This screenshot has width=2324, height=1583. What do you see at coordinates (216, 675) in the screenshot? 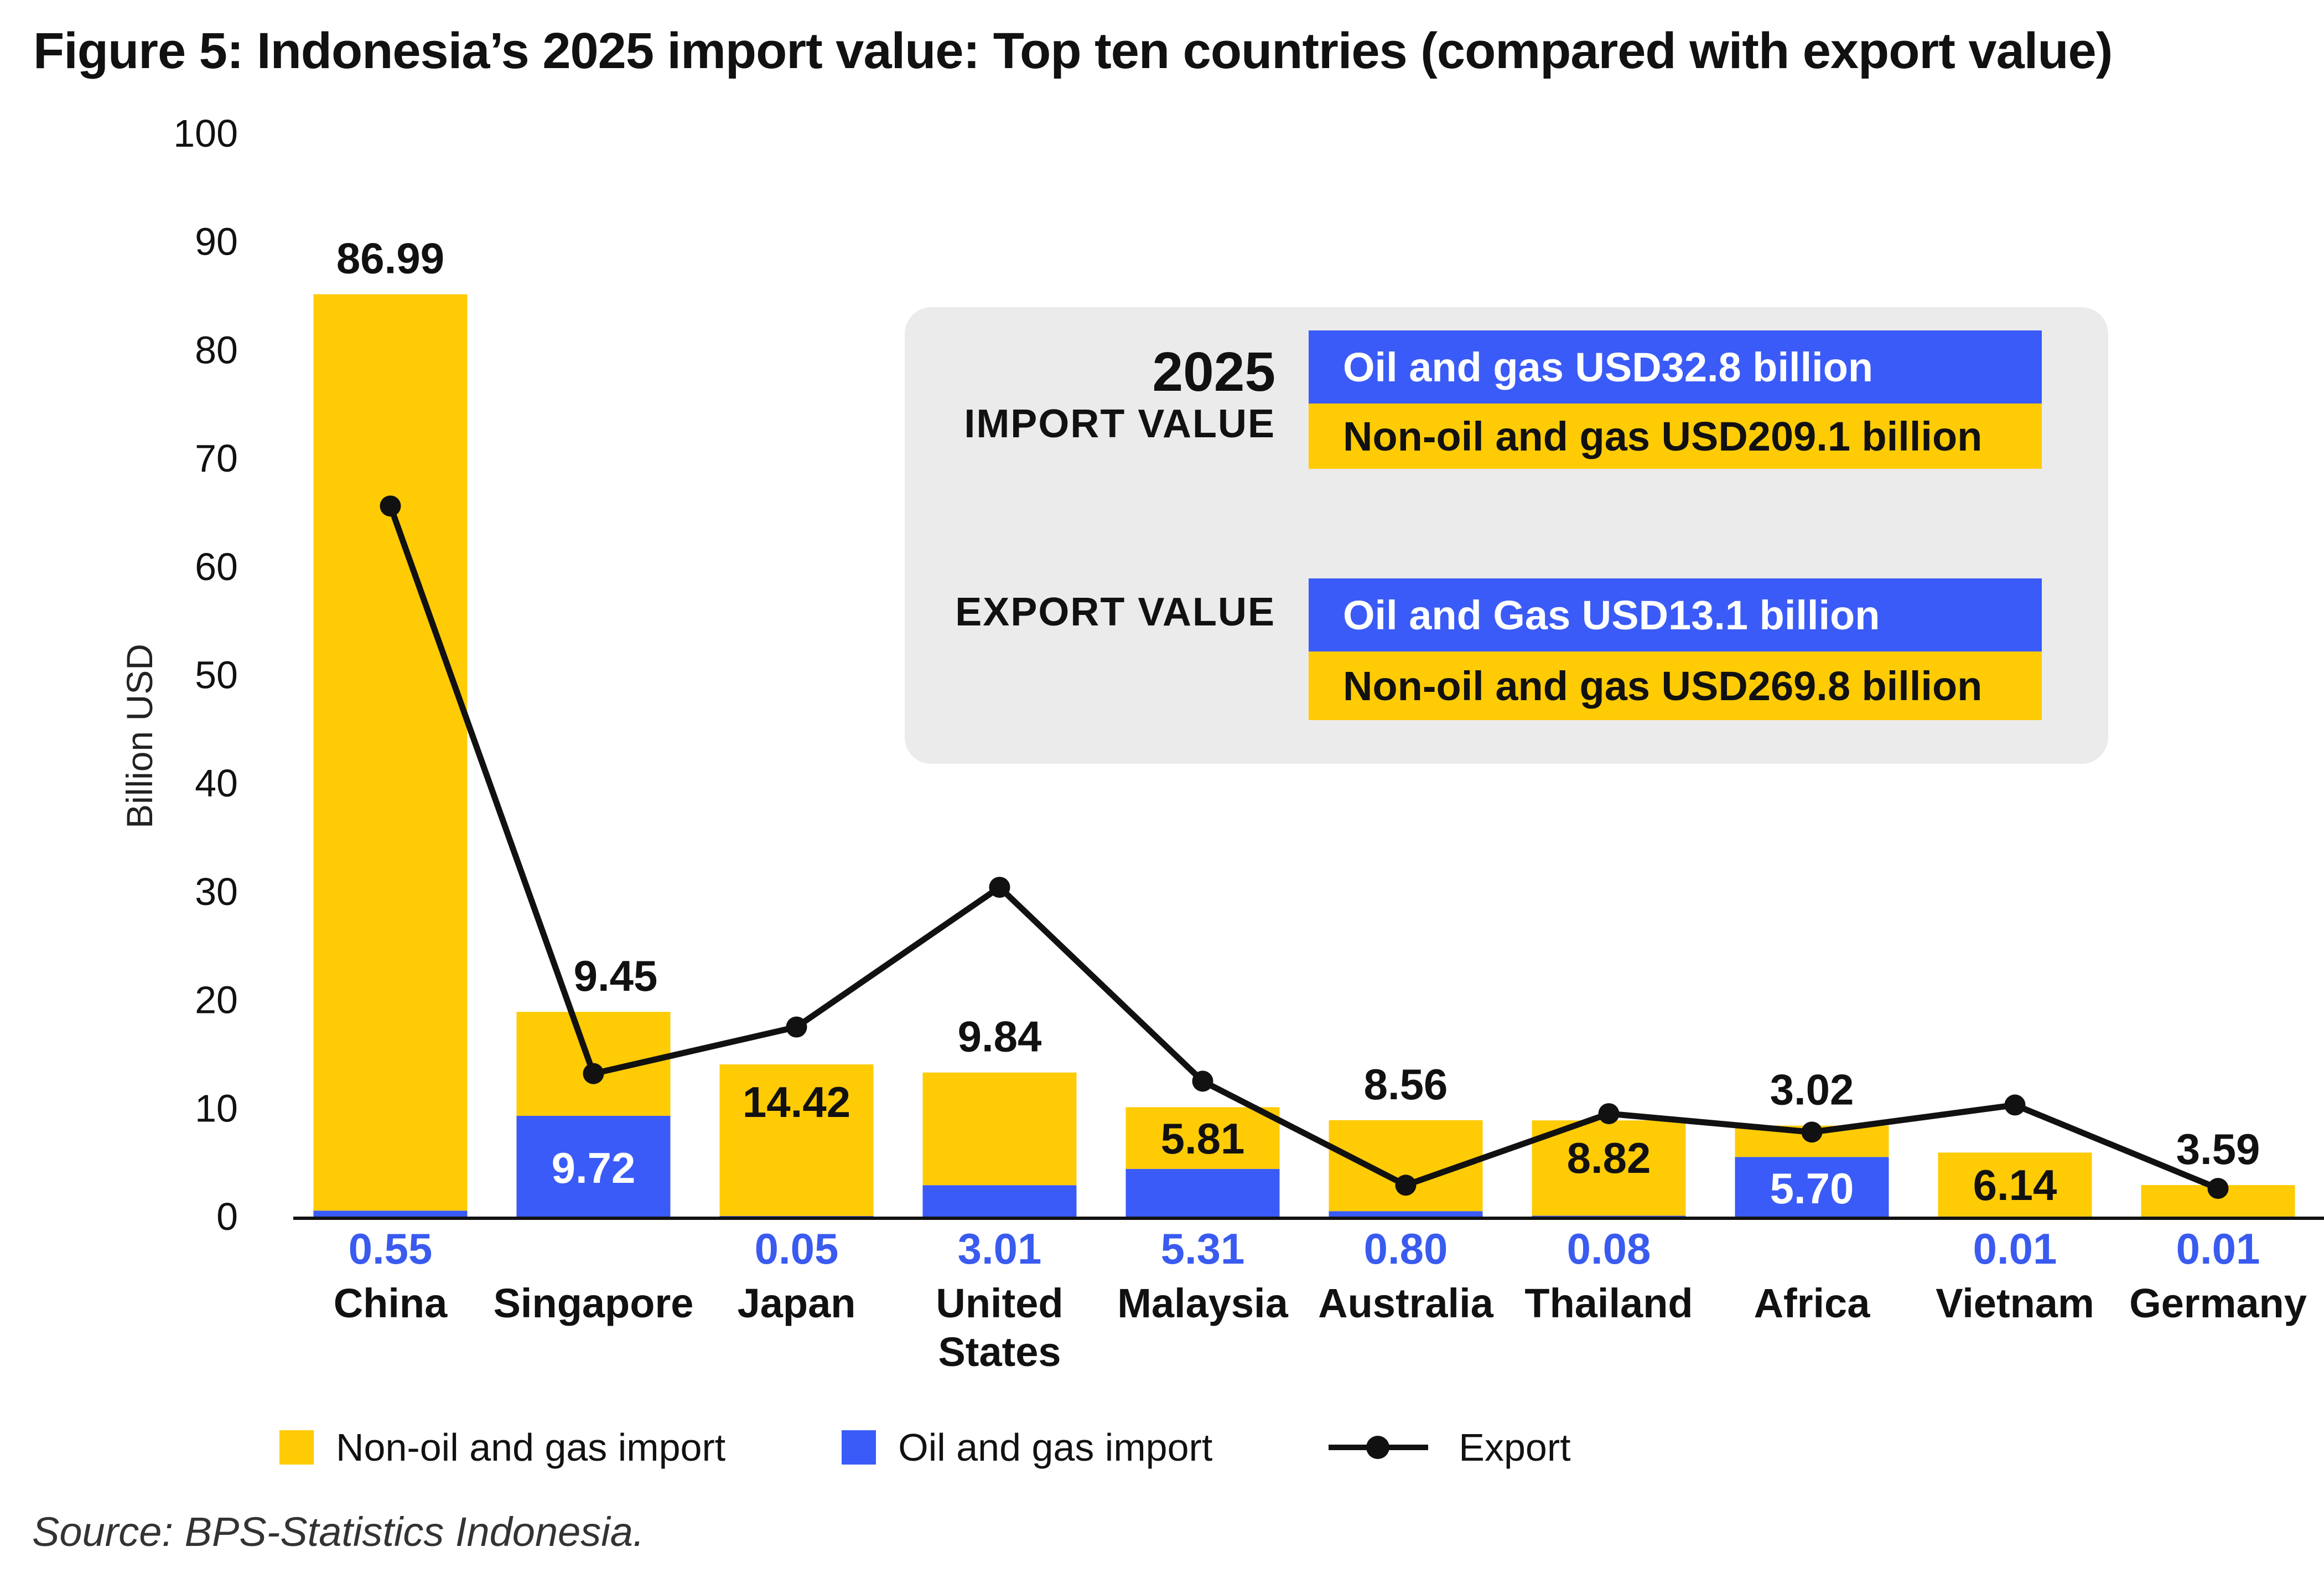
I see `y-tick-label: 50` at bounding box center [216, 675].